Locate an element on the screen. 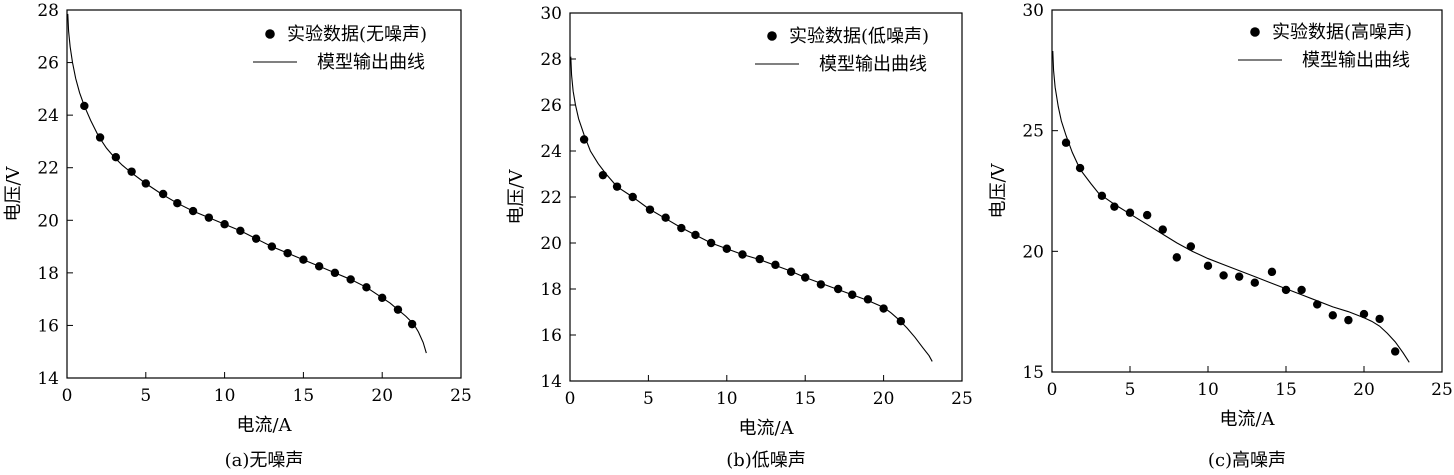 Image resolution: width=1454 pixels, height=475 pixels. legend: 实验数据(低噪声) 模型输出曲线 is located at coordinates (842, 50).